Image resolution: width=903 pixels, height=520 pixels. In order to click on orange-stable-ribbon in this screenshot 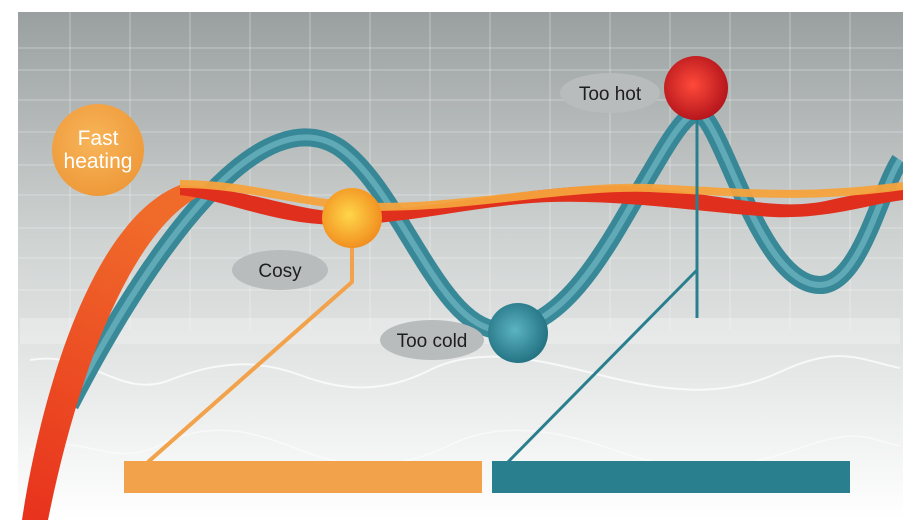, I will do `click(541, 195)`.